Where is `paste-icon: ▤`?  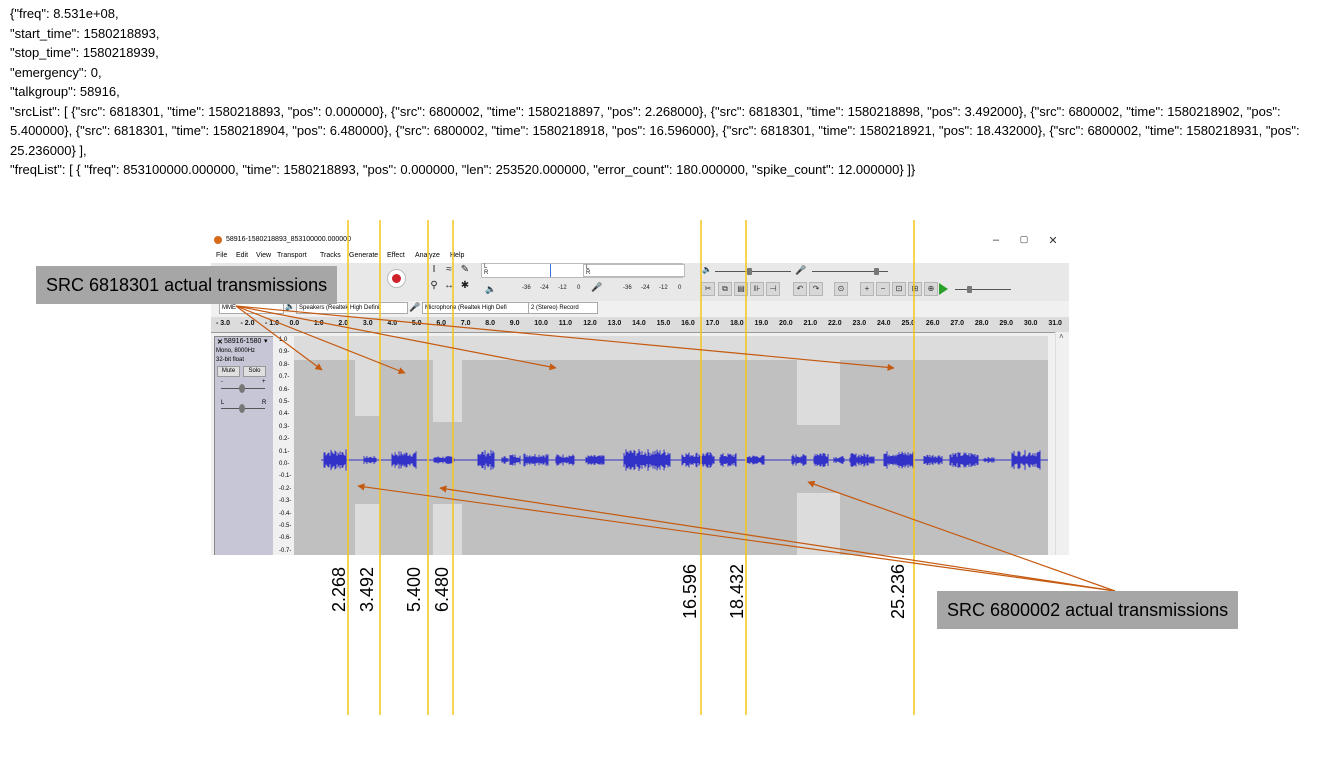
paste-icon: ▤ is located at coordinates (741, 289).